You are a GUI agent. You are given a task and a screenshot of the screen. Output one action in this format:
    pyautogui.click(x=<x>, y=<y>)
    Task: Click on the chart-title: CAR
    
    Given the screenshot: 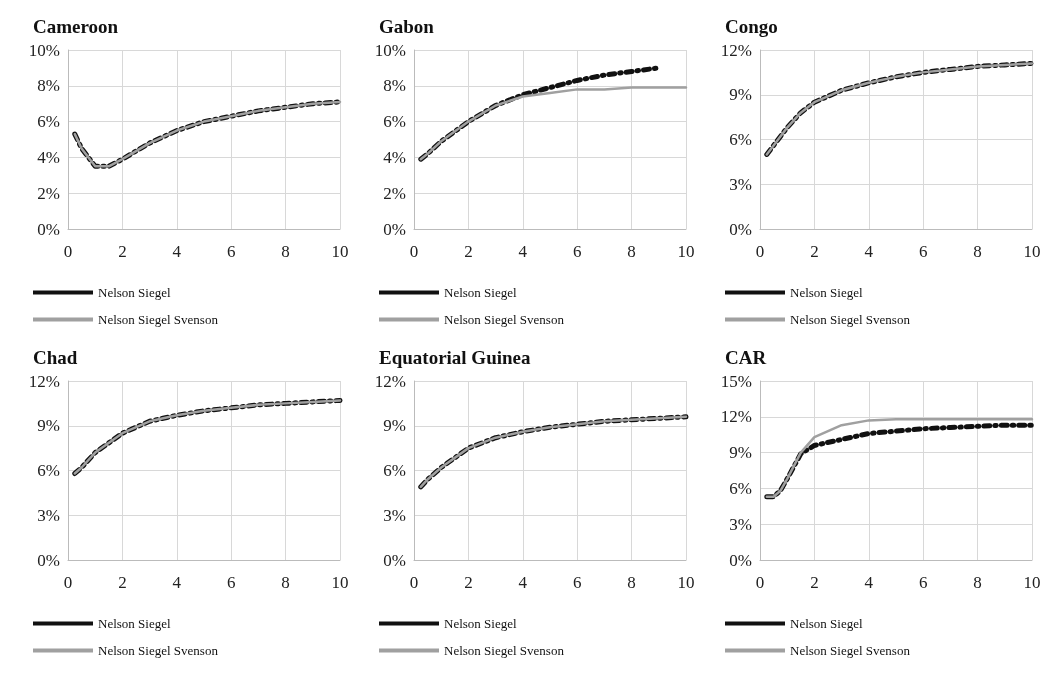 What is the action you would take?
    pyautogui.click(x=746, y=357)
    